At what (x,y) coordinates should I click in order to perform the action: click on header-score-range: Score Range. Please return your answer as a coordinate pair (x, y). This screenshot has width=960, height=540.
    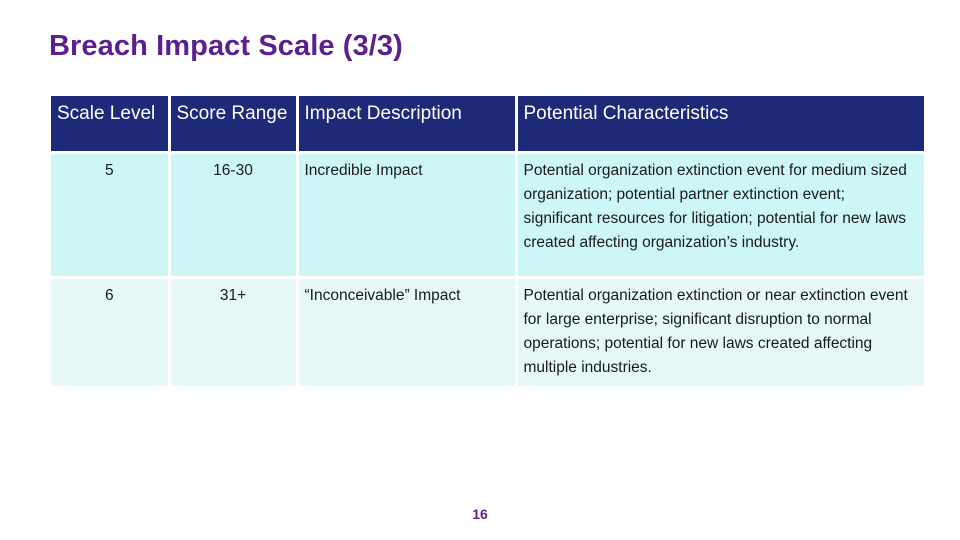
    Looking at the image, I should click on (234, 124).